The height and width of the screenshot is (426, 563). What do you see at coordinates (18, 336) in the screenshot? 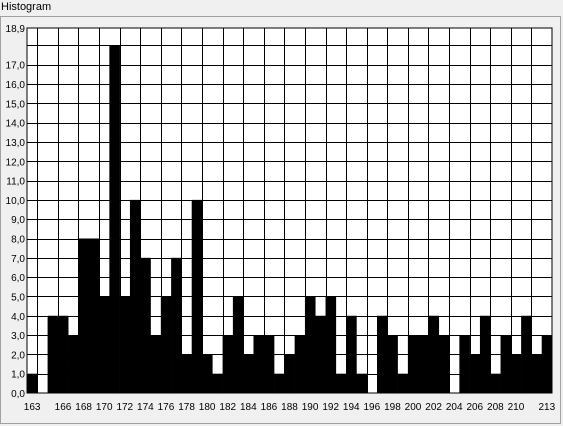
I see `y-tick-label: 3,0` at bounding box center [18, 336].